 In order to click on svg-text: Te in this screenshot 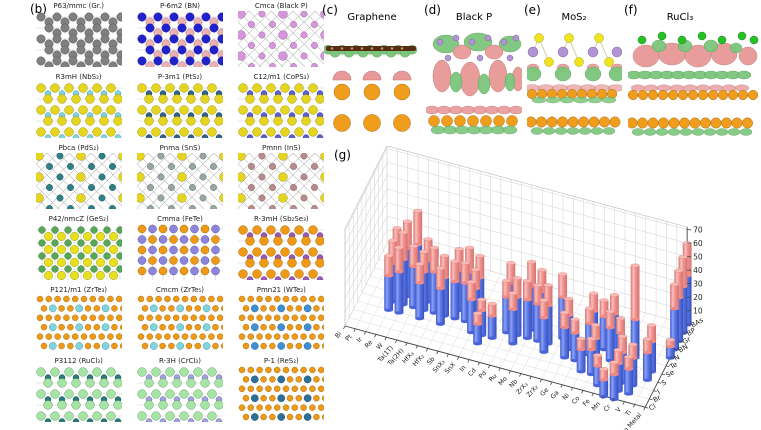, I will do `click(673, 366)`.